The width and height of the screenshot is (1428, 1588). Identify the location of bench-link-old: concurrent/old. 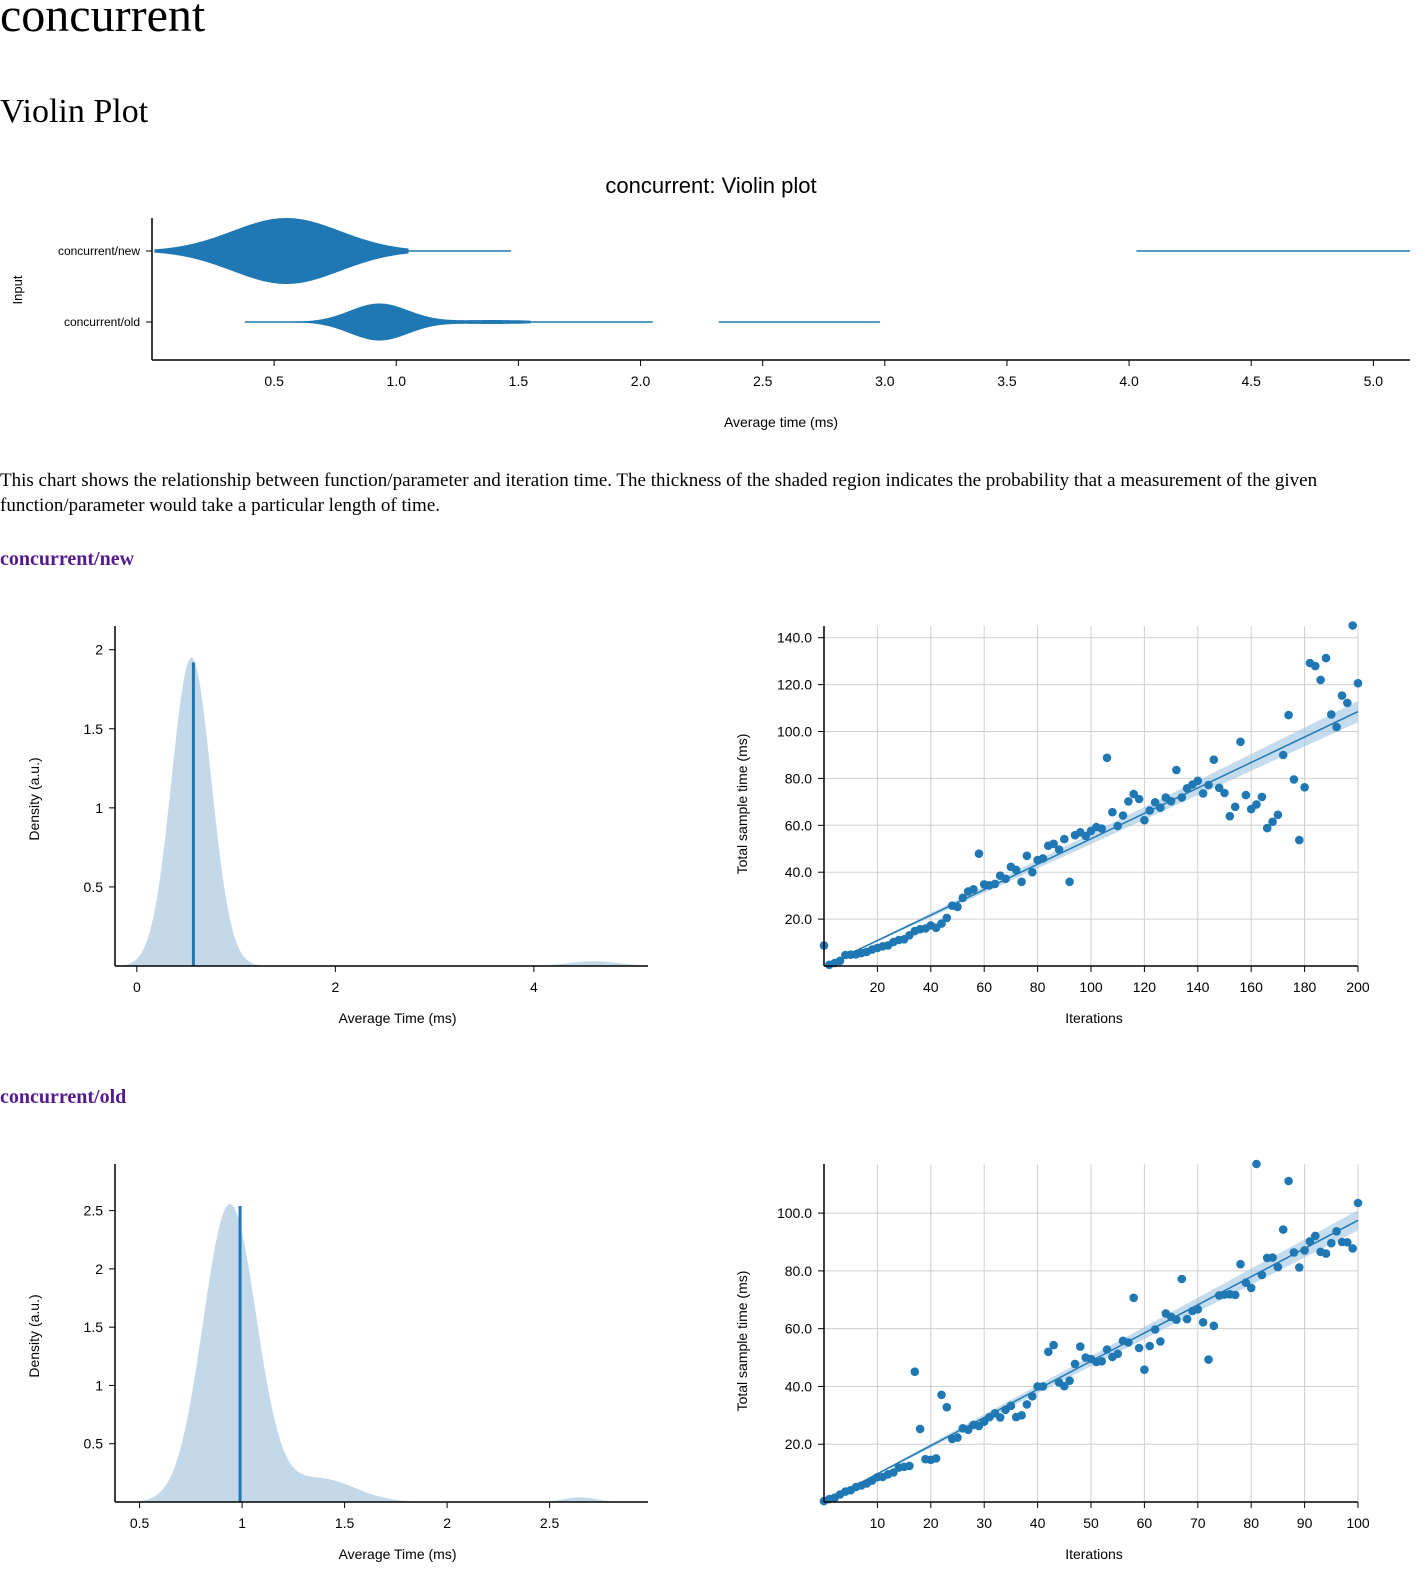
(63, 1097).